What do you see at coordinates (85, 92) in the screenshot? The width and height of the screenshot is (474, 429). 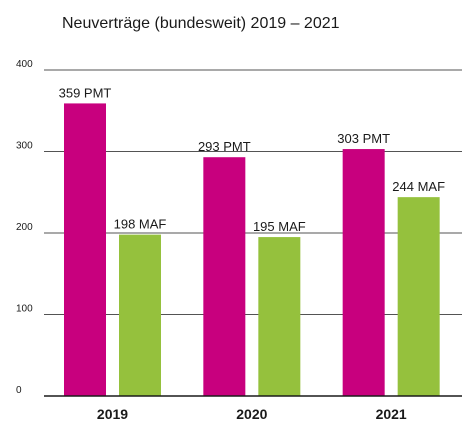 I see `data-label: 359 PMT` at bounding box center [85, 92].